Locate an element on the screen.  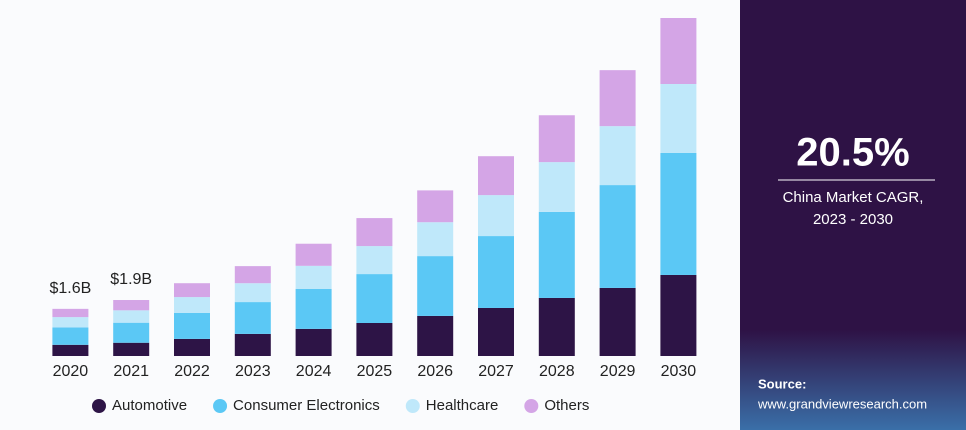
legend-label: Consumer Electronics is located at coordinates (306, 405).